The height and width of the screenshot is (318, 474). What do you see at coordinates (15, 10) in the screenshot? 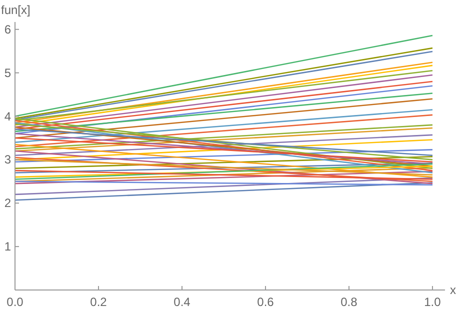
I see `y-axis-title: fun[x]` at bounding box center [15, 10].